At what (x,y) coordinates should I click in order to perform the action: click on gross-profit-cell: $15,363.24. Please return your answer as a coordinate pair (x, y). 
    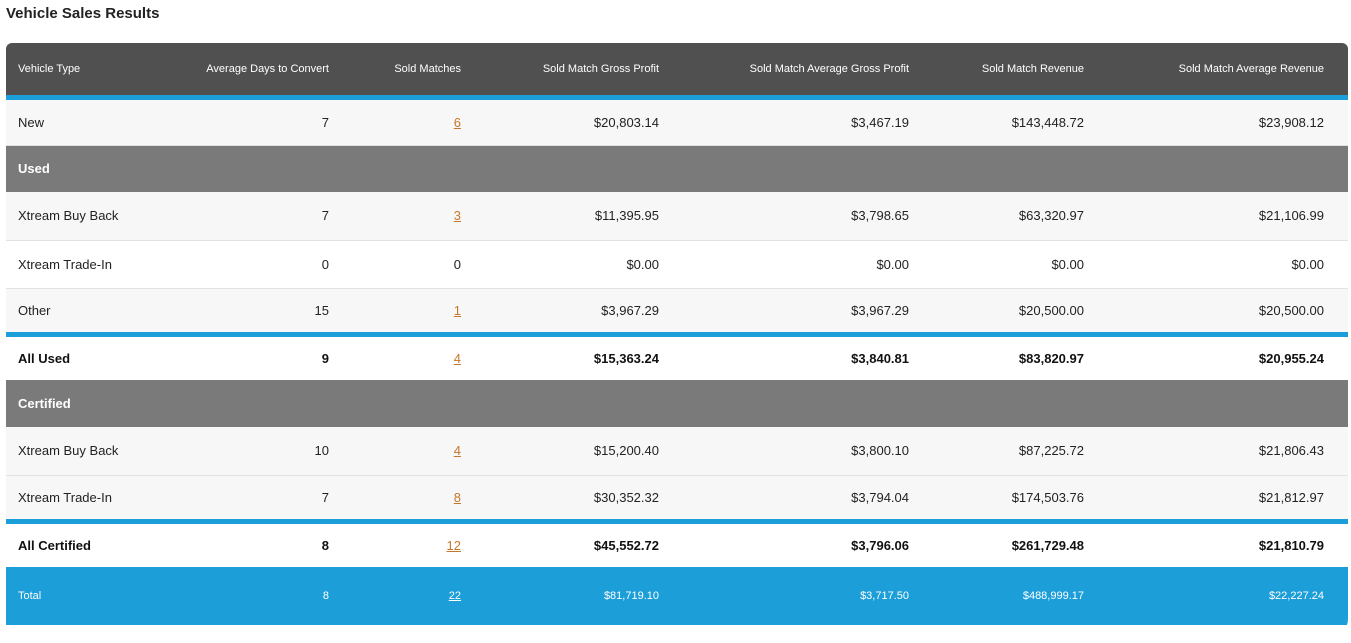
    Looking at the image, I should click on (626, 358).